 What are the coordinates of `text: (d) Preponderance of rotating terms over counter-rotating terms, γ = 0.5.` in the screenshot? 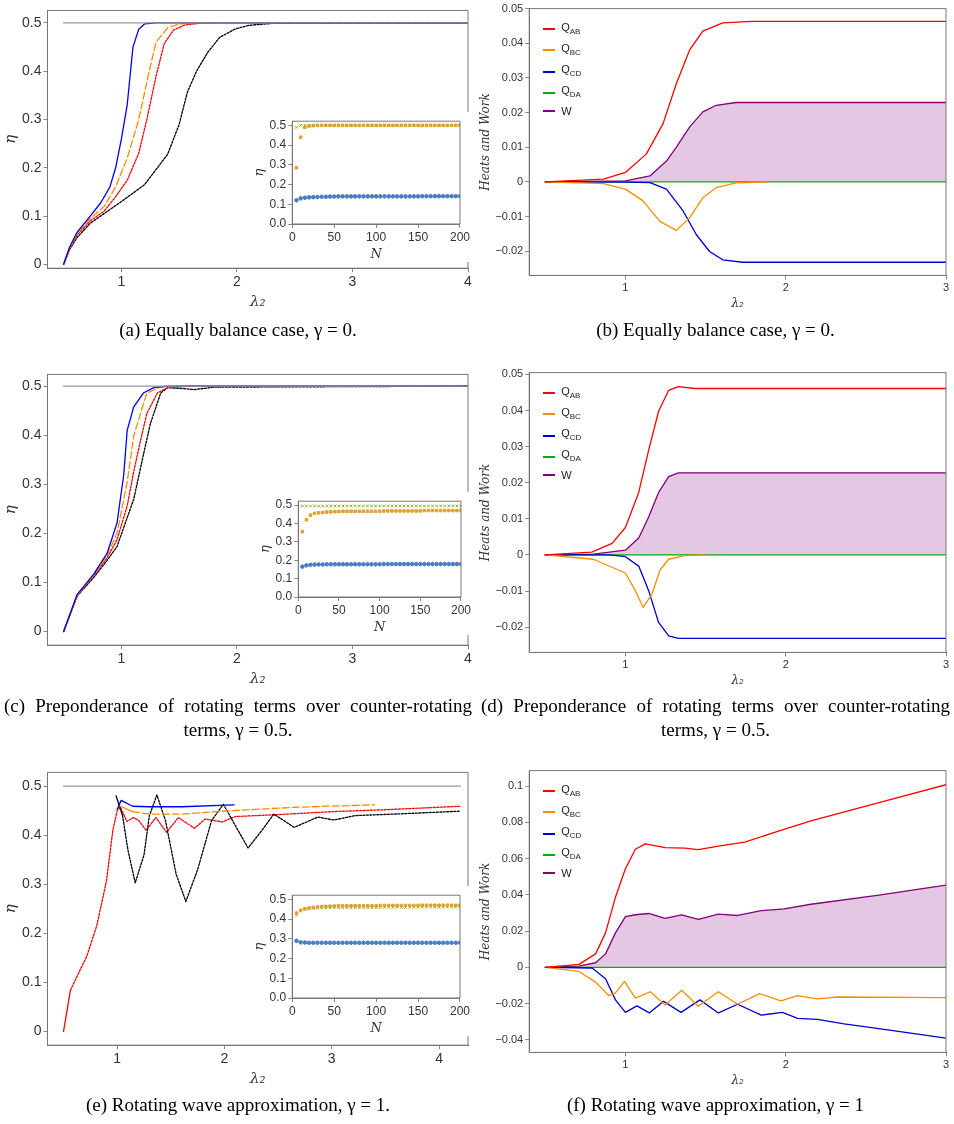 It's located at (715, 718).